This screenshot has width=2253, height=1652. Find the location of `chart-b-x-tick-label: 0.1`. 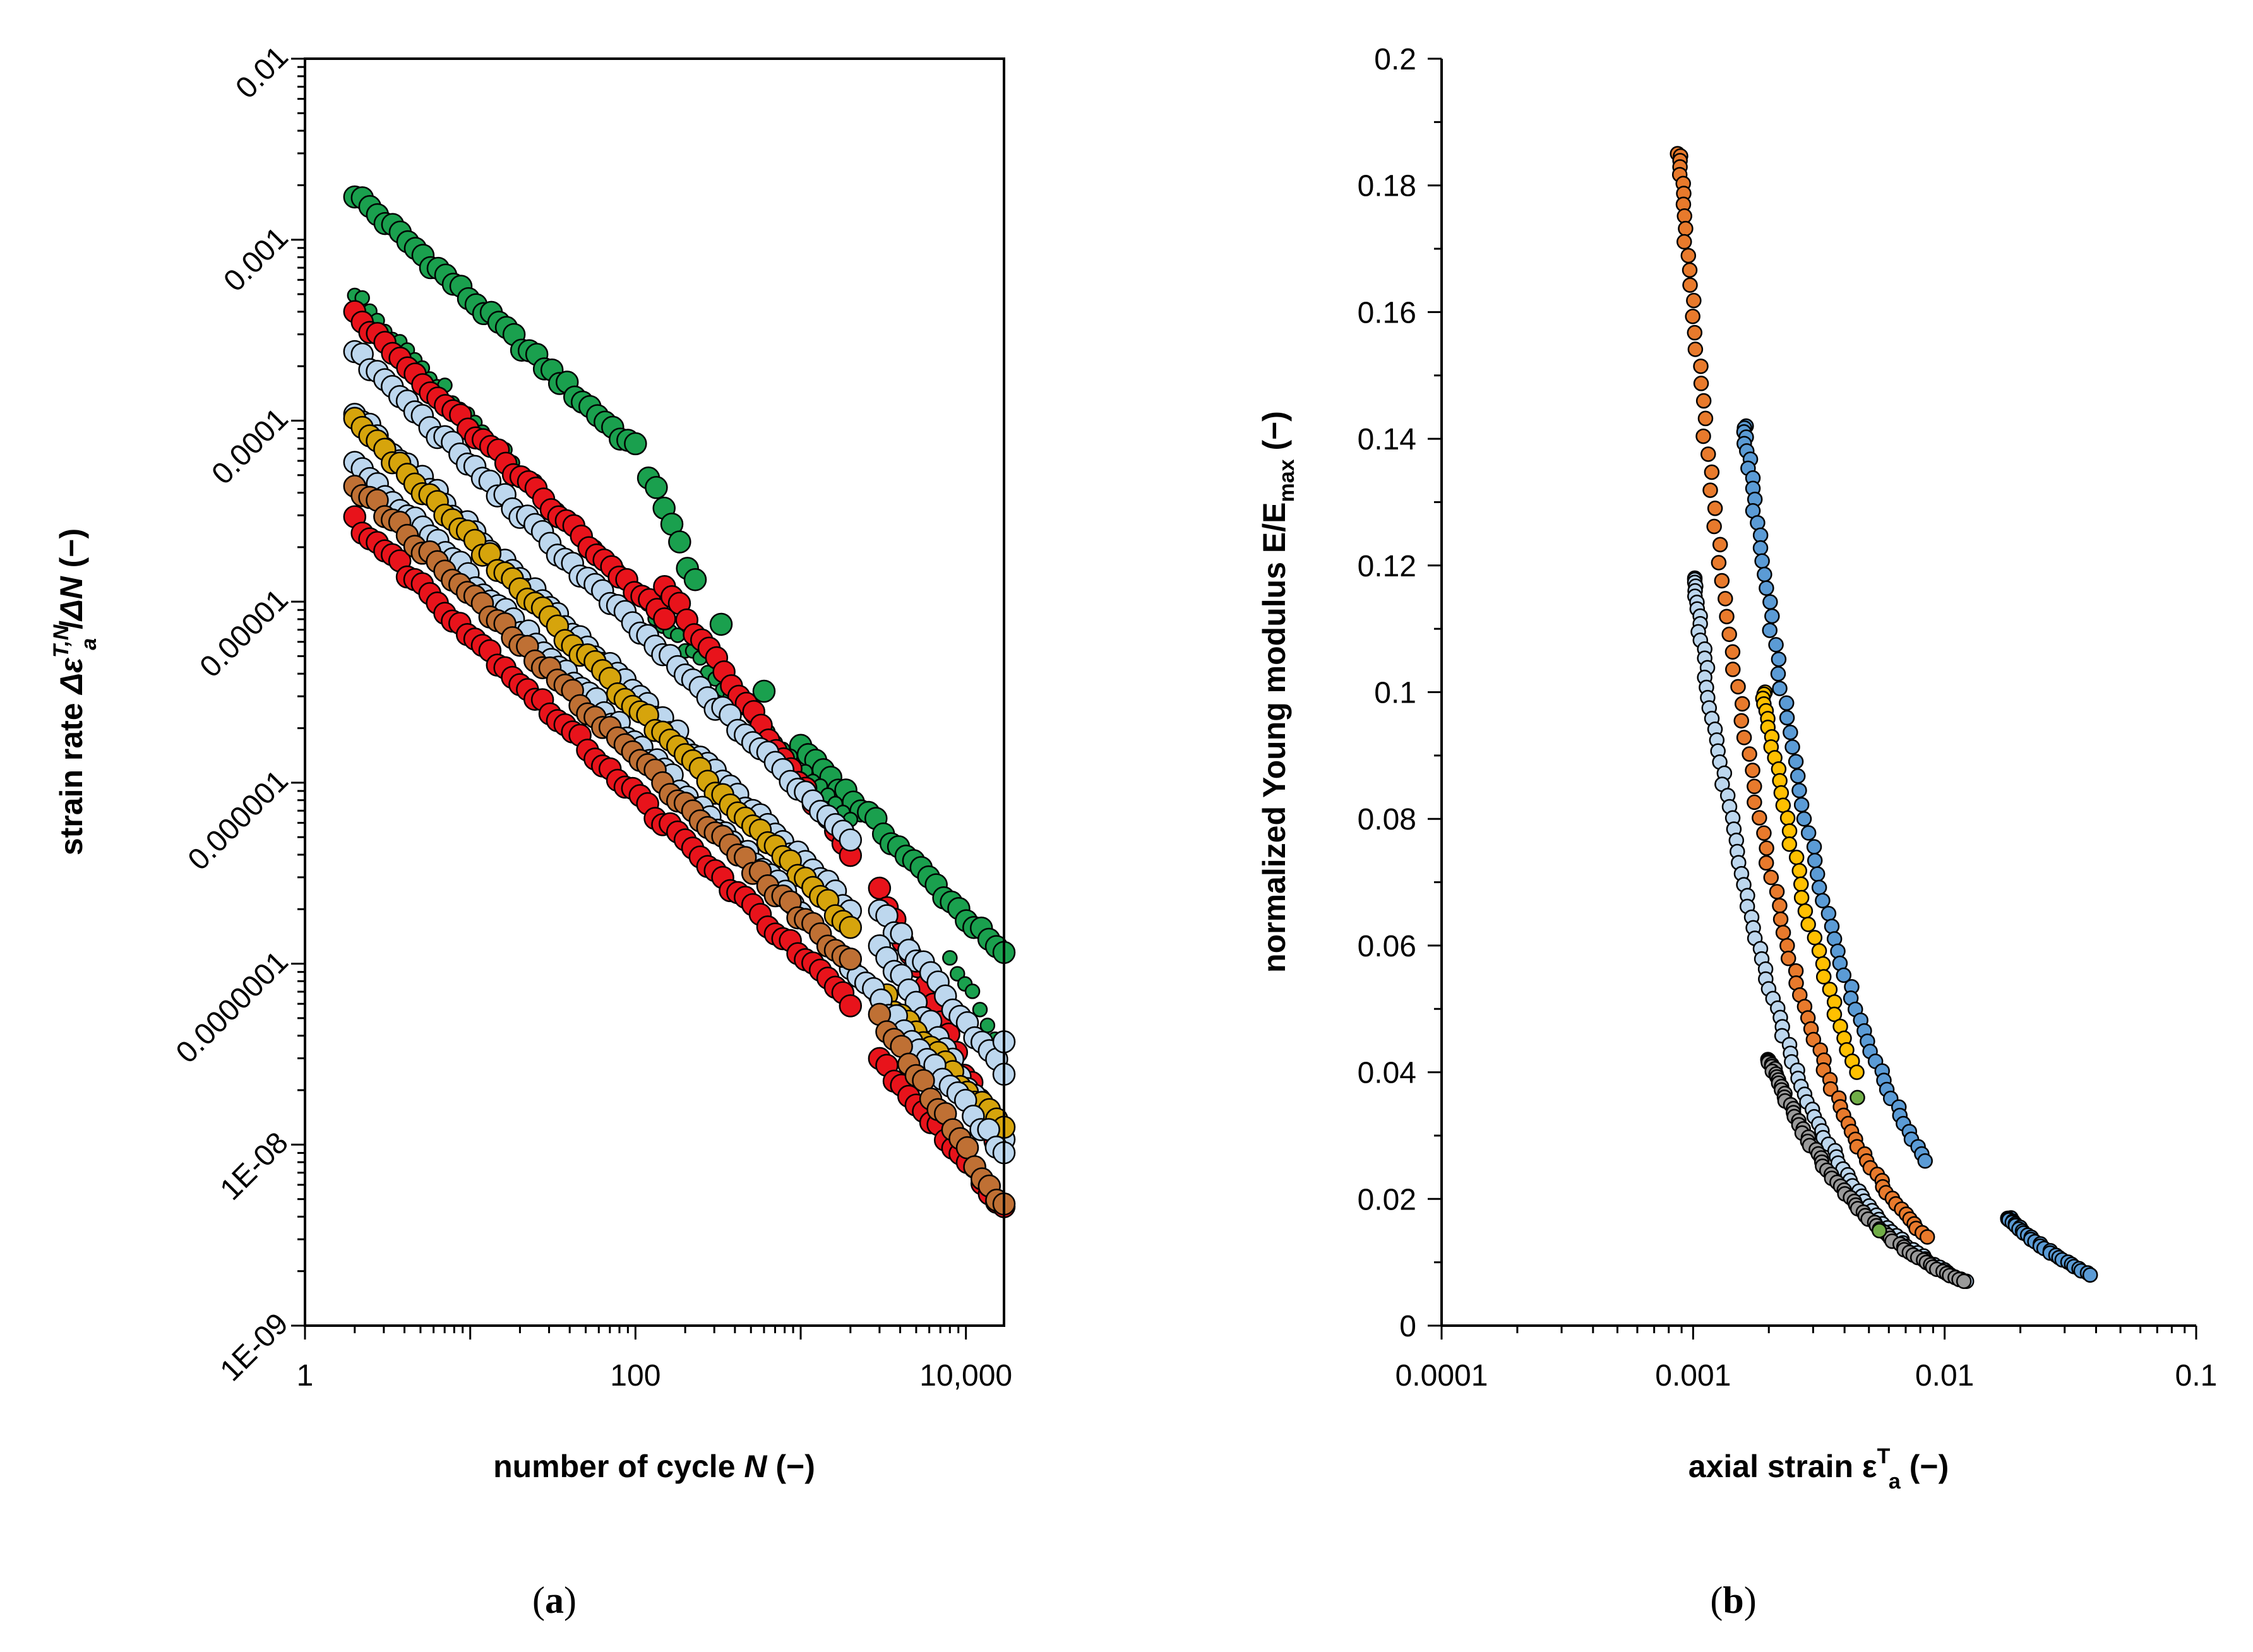

chart-b-x-tick-label: 0.1 is located at coordinates (2196, 1376).